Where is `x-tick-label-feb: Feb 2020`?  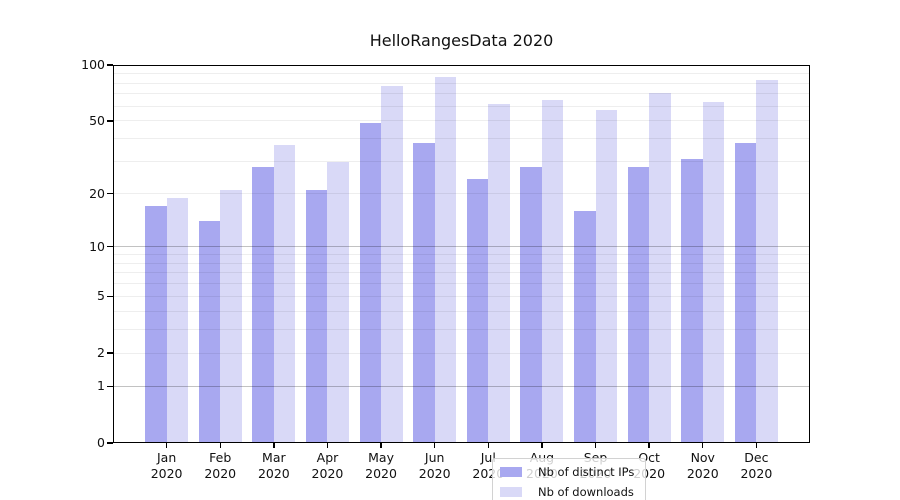
x-tick-label-feb: Feb 2020 is located at coordinates (220, 465).